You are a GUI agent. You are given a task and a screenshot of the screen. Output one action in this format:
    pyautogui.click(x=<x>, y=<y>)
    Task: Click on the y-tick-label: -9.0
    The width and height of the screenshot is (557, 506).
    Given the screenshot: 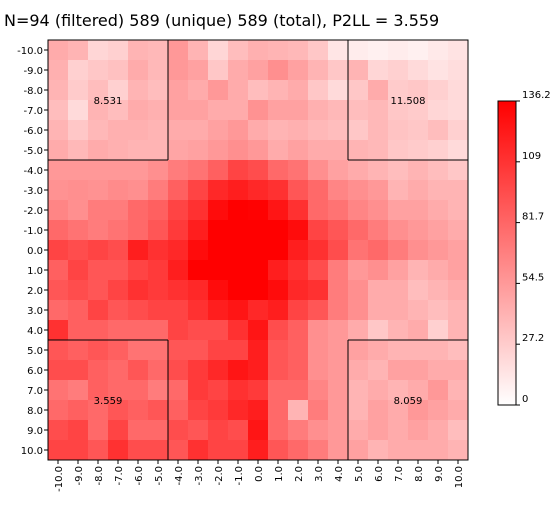 What is the action you would take?
    pyautogui.click(x=33, y=71)
    